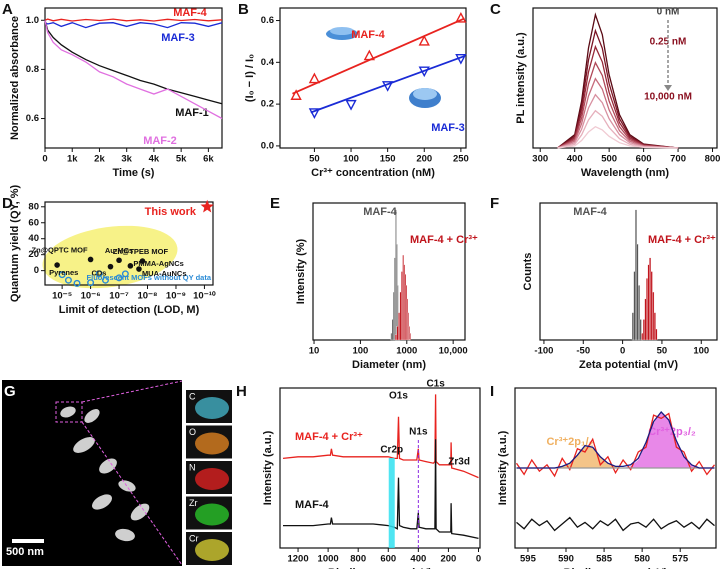 Image resolution: width=721 pixels, height=569 pixels. I want to click on panel-letter: G, so click(10, 391).